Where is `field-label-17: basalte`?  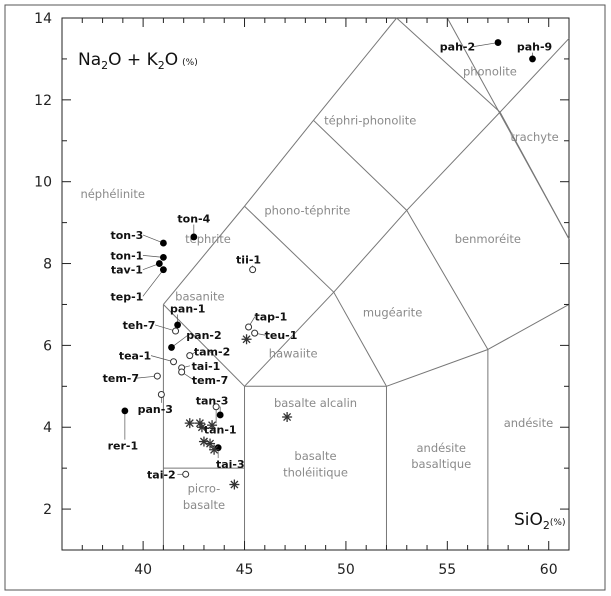 field-label-17: basalte is located at coordinates (204, 505).